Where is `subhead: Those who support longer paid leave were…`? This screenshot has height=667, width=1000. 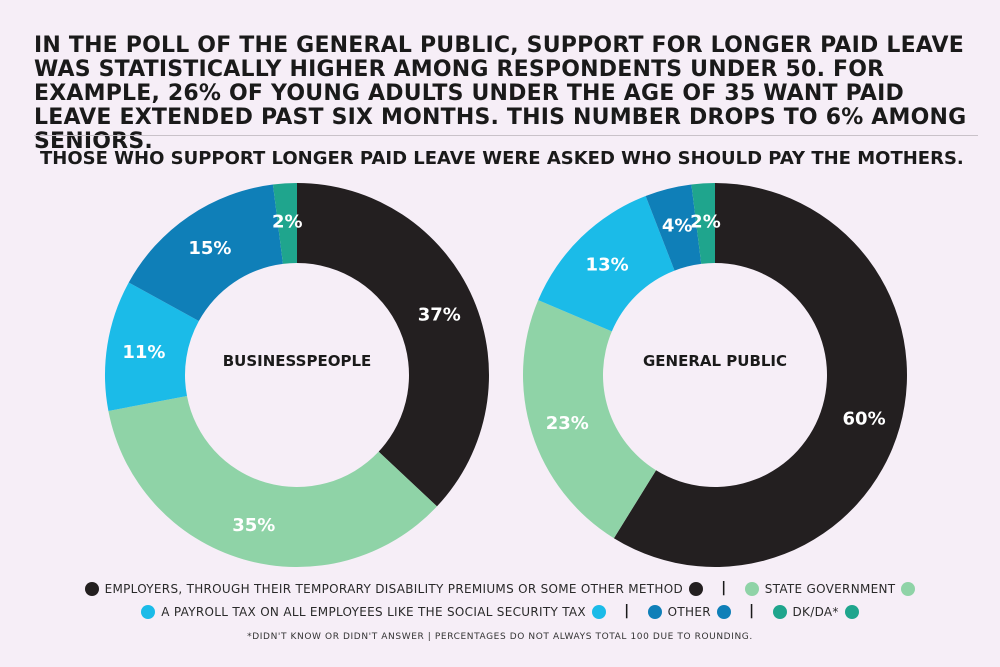 subhead: Those who support longer paid leave were… is located at coordinates (502, 158).